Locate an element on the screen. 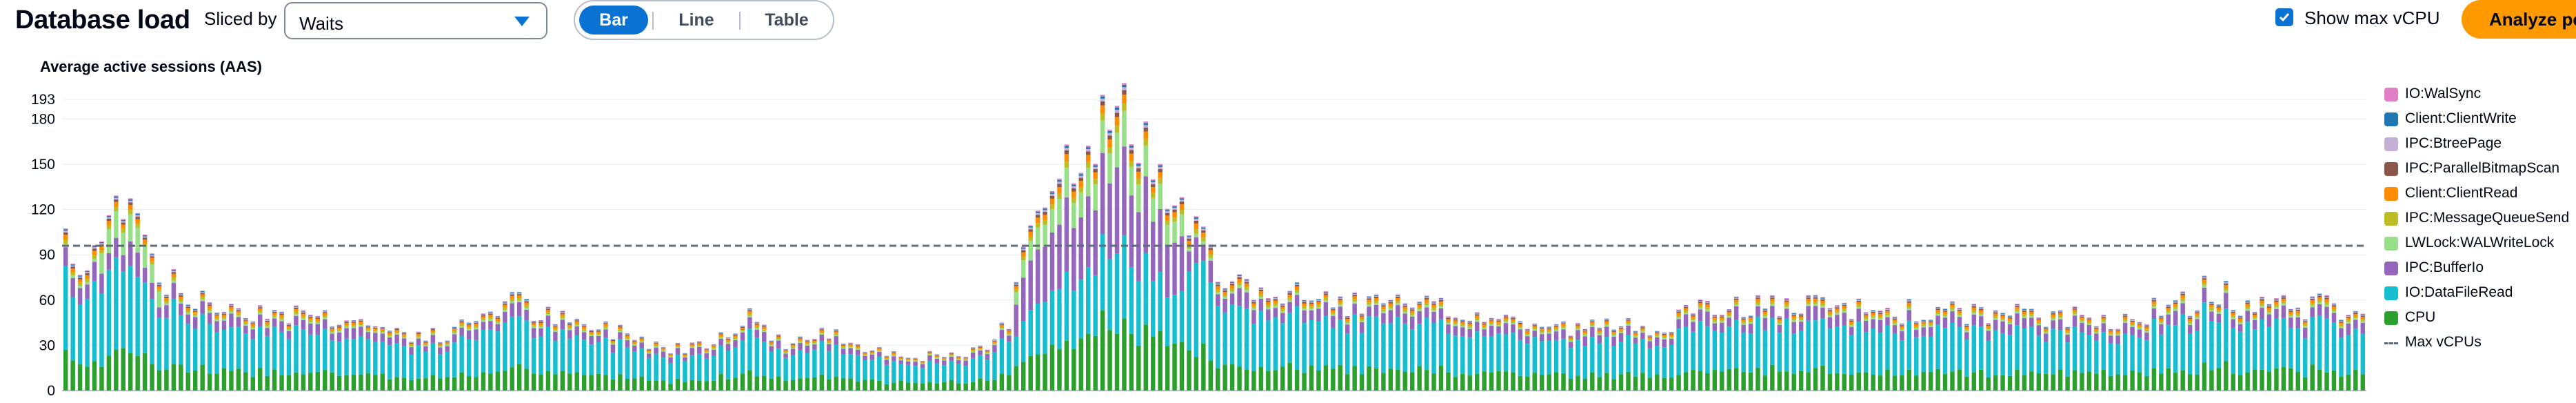 The height and width of the screenshot is (403, 2576). caret-down-icon is located at coordinates (522, 21).